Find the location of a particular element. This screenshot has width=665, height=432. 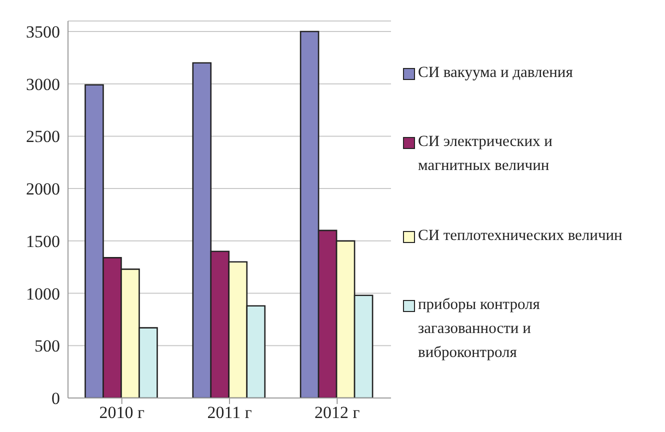

x-tick-label: 2010 г is located at coordinates (121, 412).